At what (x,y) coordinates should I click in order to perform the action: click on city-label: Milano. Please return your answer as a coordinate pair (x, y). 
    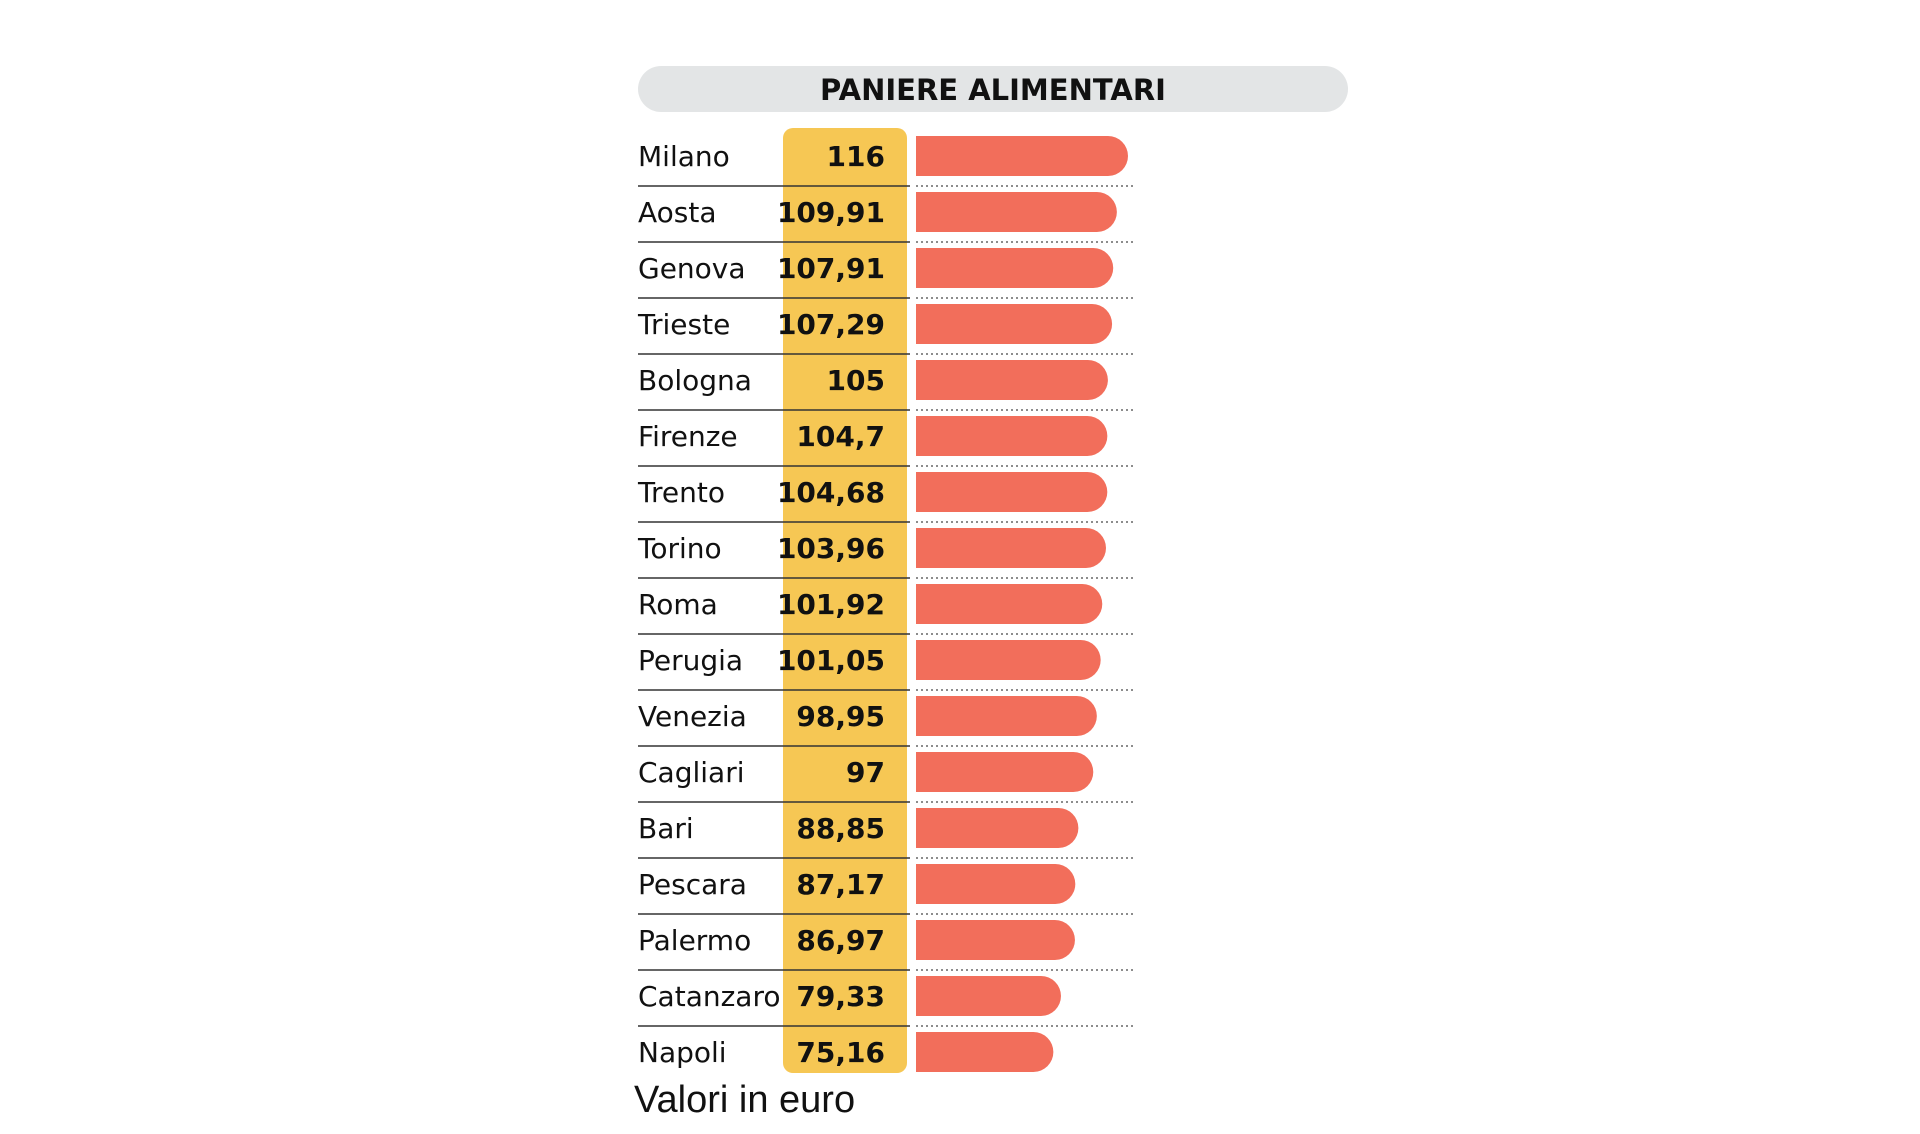
    Looking at the image, I should click on (684, 156).